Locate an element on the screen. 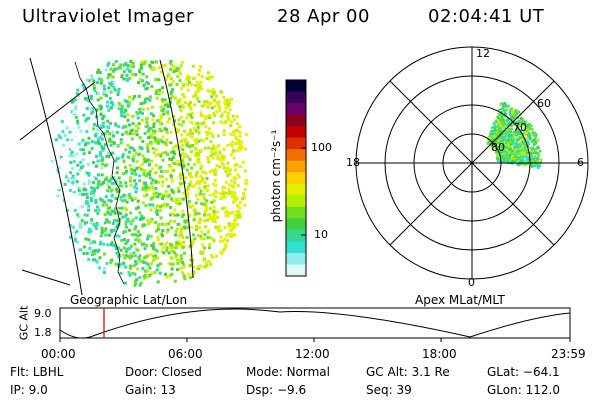  timeline-ytick-9: 9.0 is located at coordinates (43, 313).